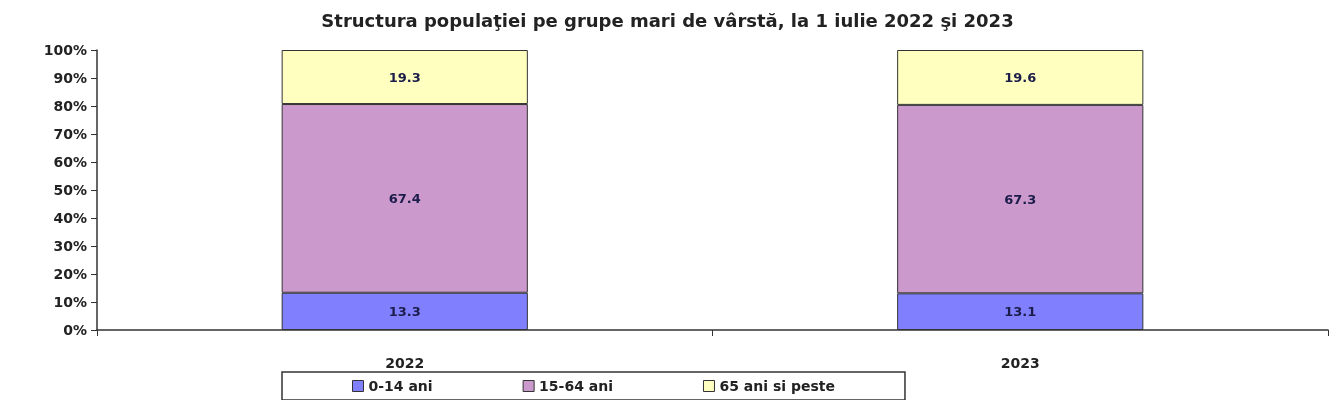 This screenshot has height=400, width=1335. Describe the element at coordinates (70, 218) in the screenshot. I see `y-tick-label: 40%` at that location.